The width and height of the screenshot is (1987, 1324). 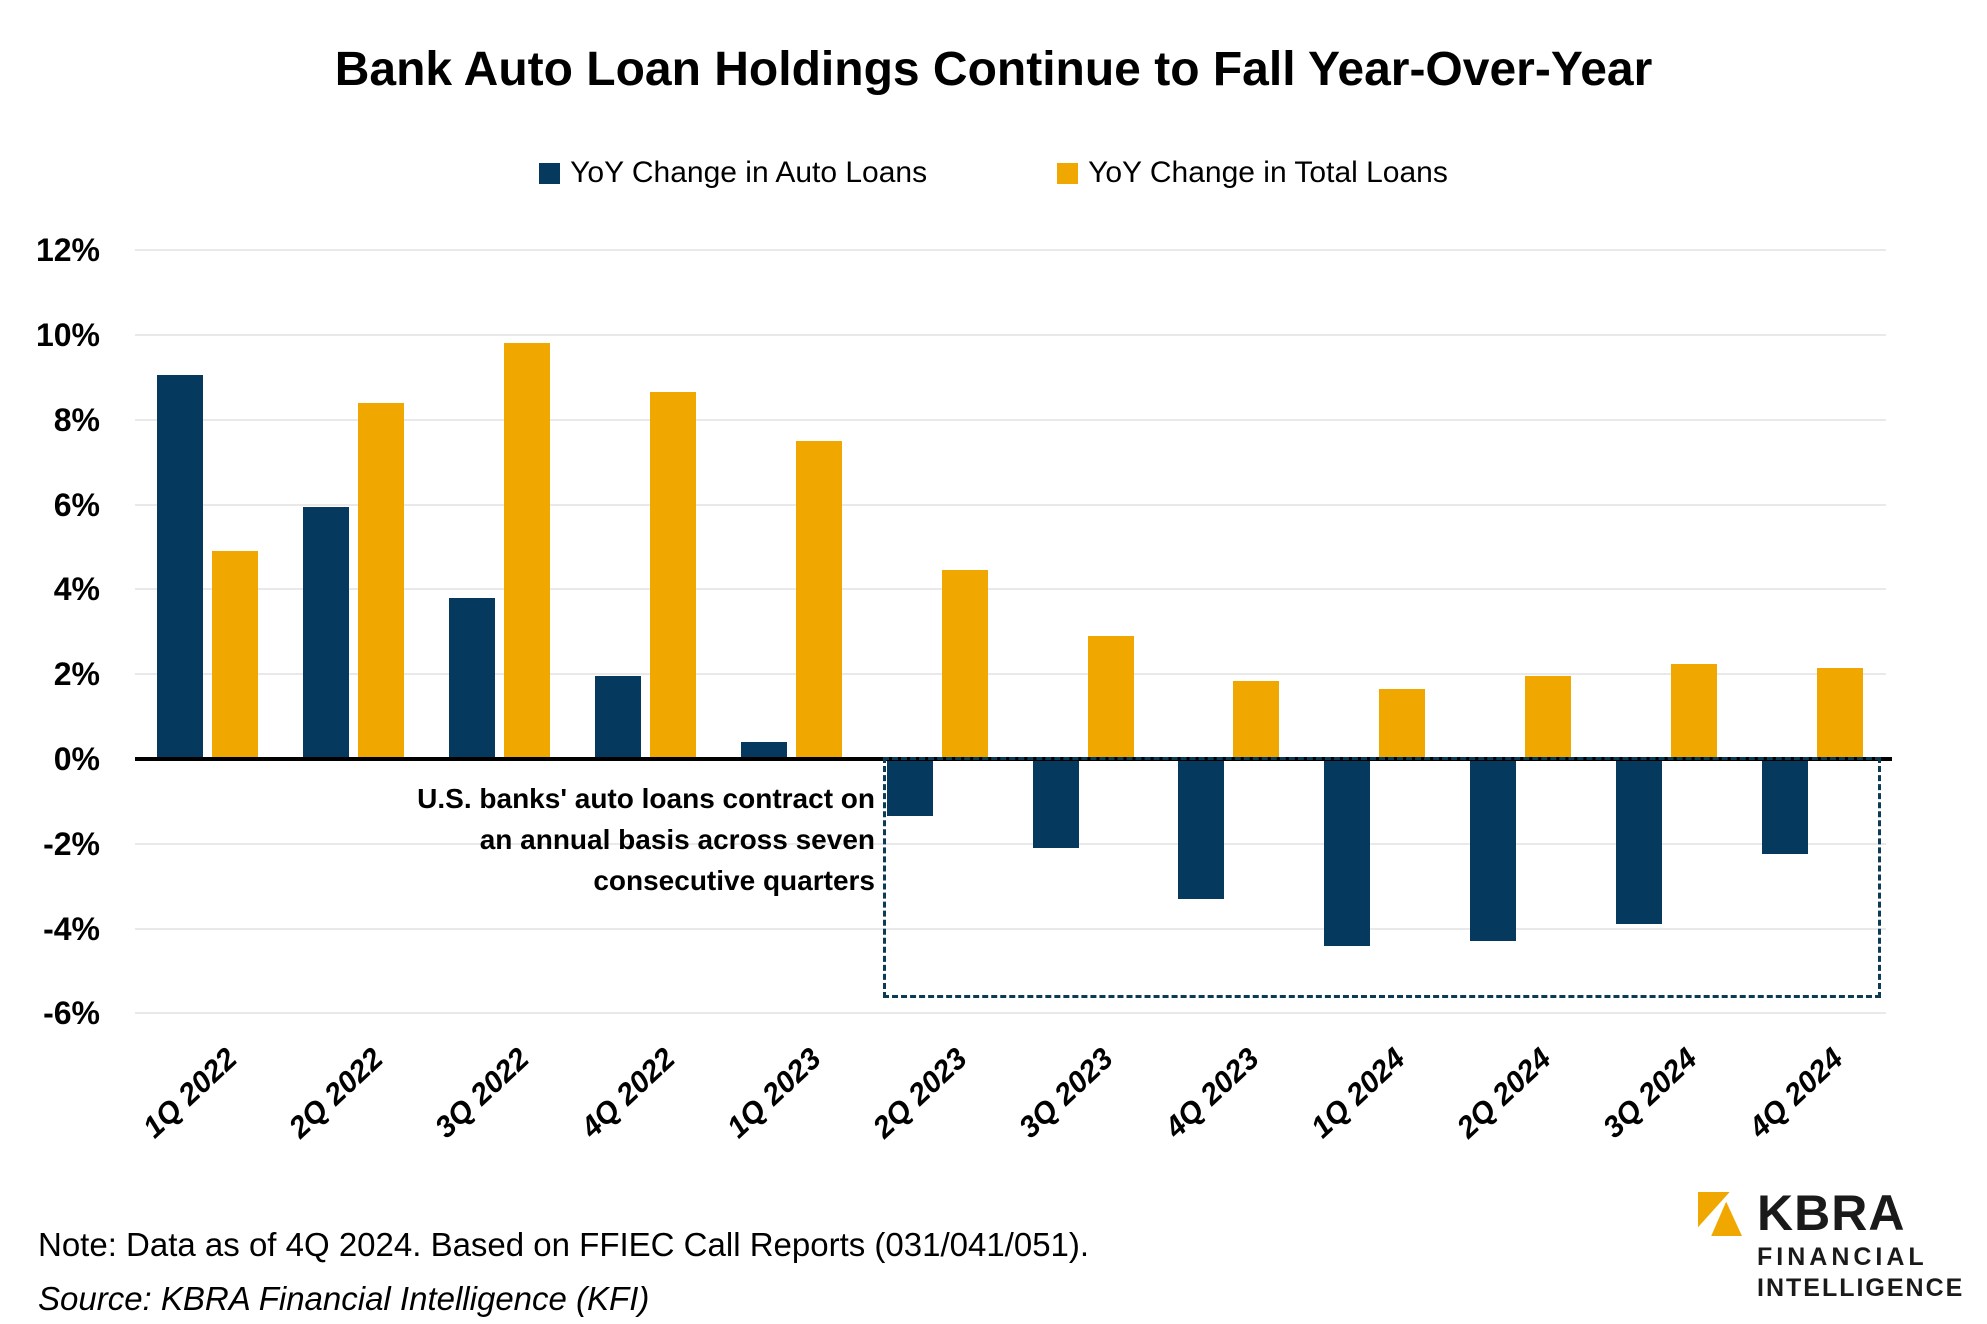 What do you see at coordinates (1381, 878) in the screenshot?
I see `highlight-dashed-box` at bounding box center [1381, 878].